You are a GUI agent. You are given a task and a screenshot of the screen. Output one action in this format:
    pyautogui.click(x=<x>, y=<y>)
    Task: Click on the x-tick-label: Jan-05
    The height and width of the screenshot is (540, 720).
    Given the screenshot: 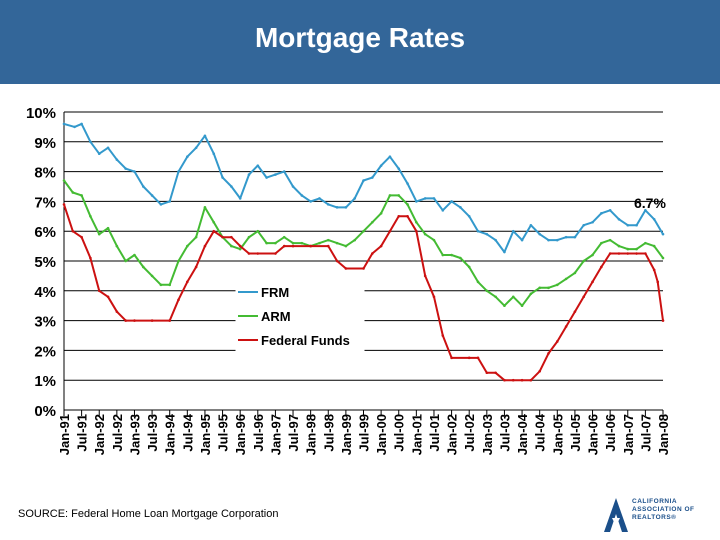 What is the action you would take?
    pyautogui.click(x=557, y=434)
    